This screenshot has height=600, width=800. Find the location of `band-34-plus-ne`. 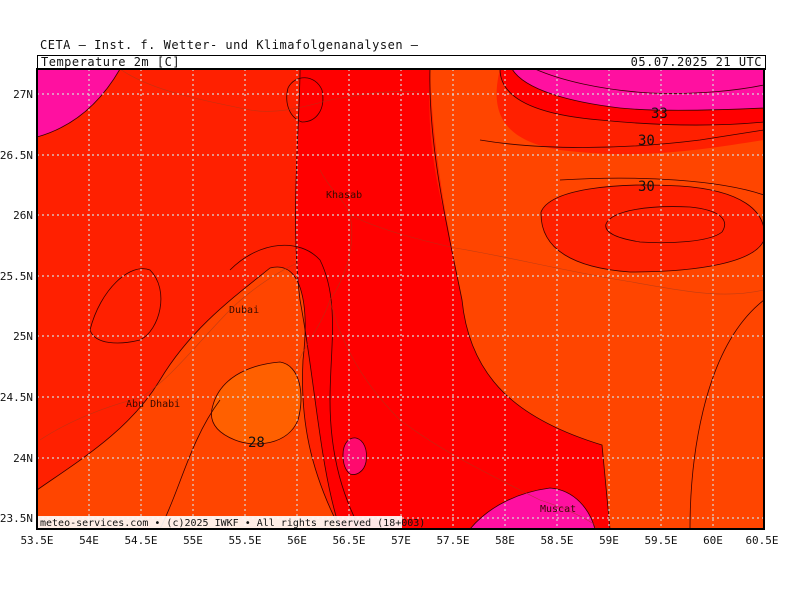

band-34-plus-ne is located at coordinates (638, 90).